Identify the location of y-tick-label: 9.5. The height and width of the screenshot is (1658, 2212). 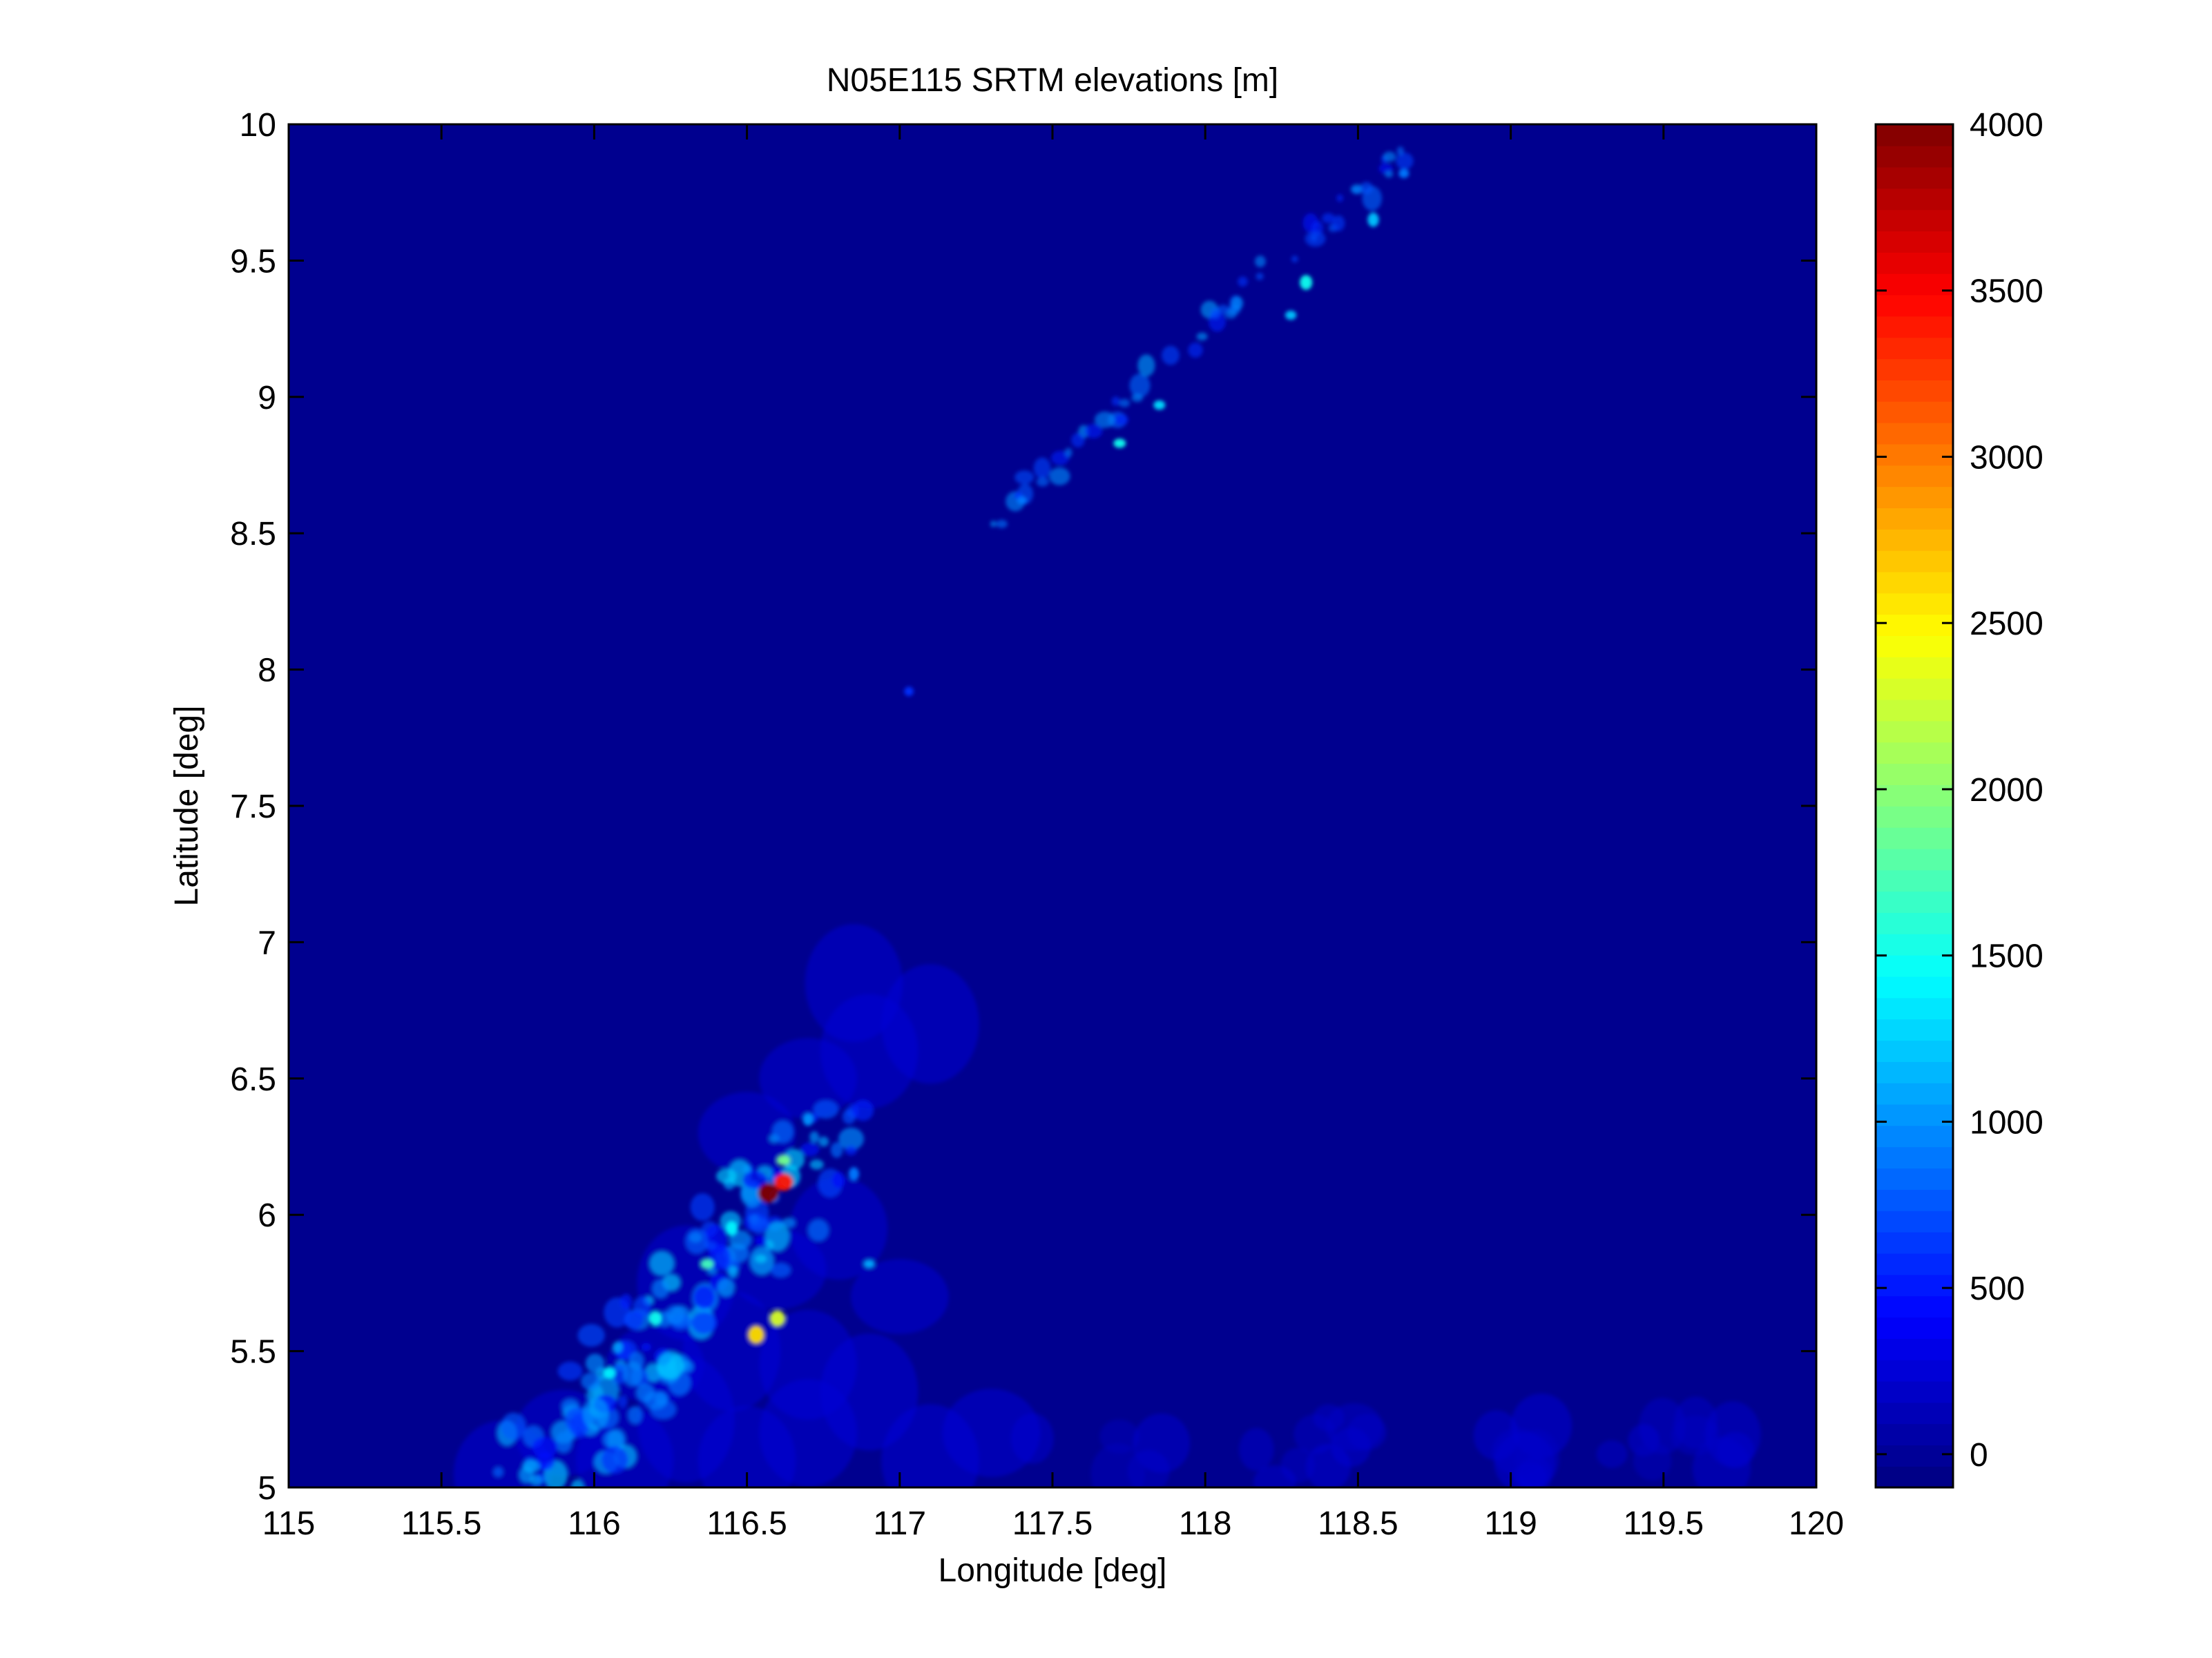
(253, 261).